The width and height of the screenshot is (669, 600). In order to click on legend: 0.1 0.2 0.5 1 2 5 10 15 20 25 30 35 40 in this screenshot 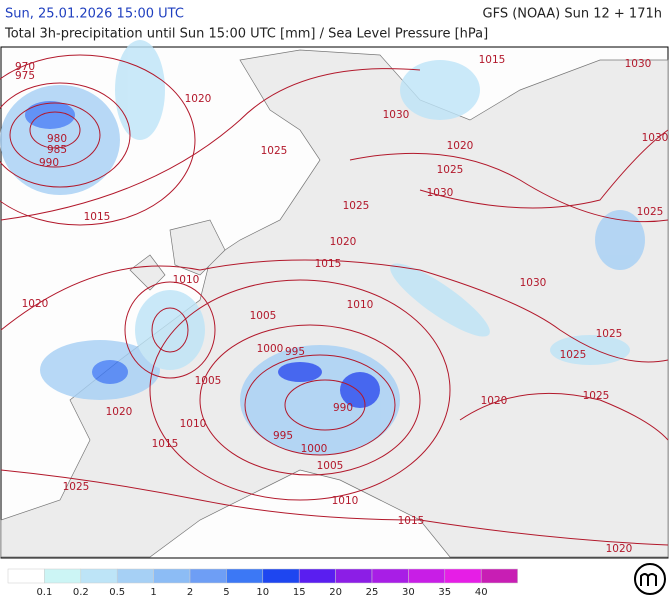, I will do `click(262, 583)`.